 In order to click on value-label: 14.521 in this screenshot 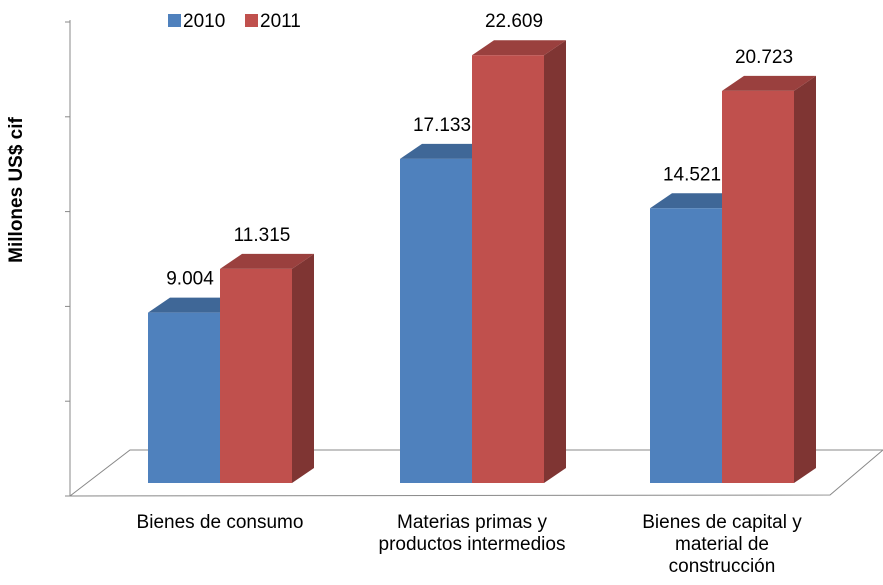, I will do `click(692, 174)`.